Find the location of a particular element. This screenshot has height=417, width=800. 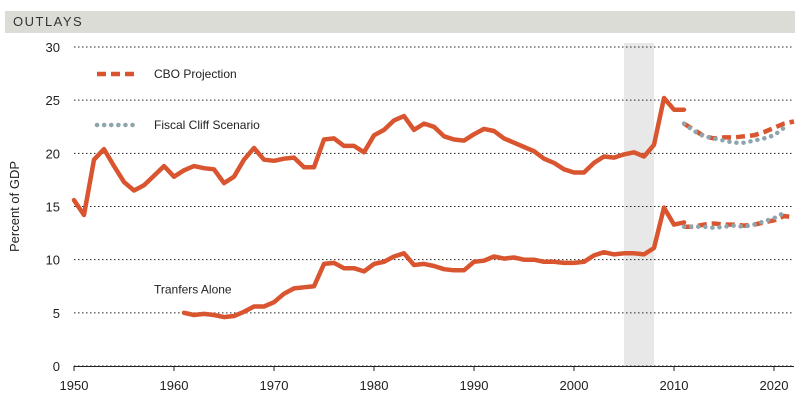

x-tick-label: 1970 is located at coordinates (274, 385).